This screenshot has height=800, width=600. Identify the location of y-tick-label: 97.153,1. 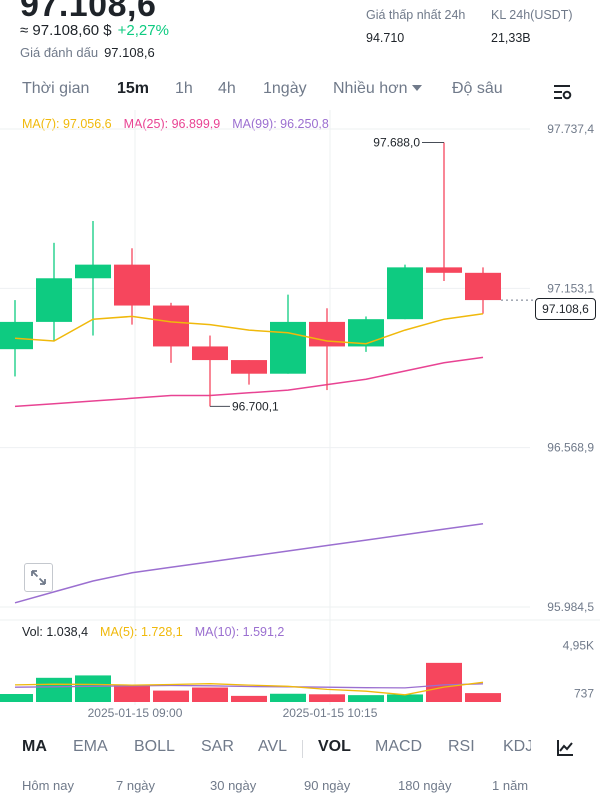
(570, 288).